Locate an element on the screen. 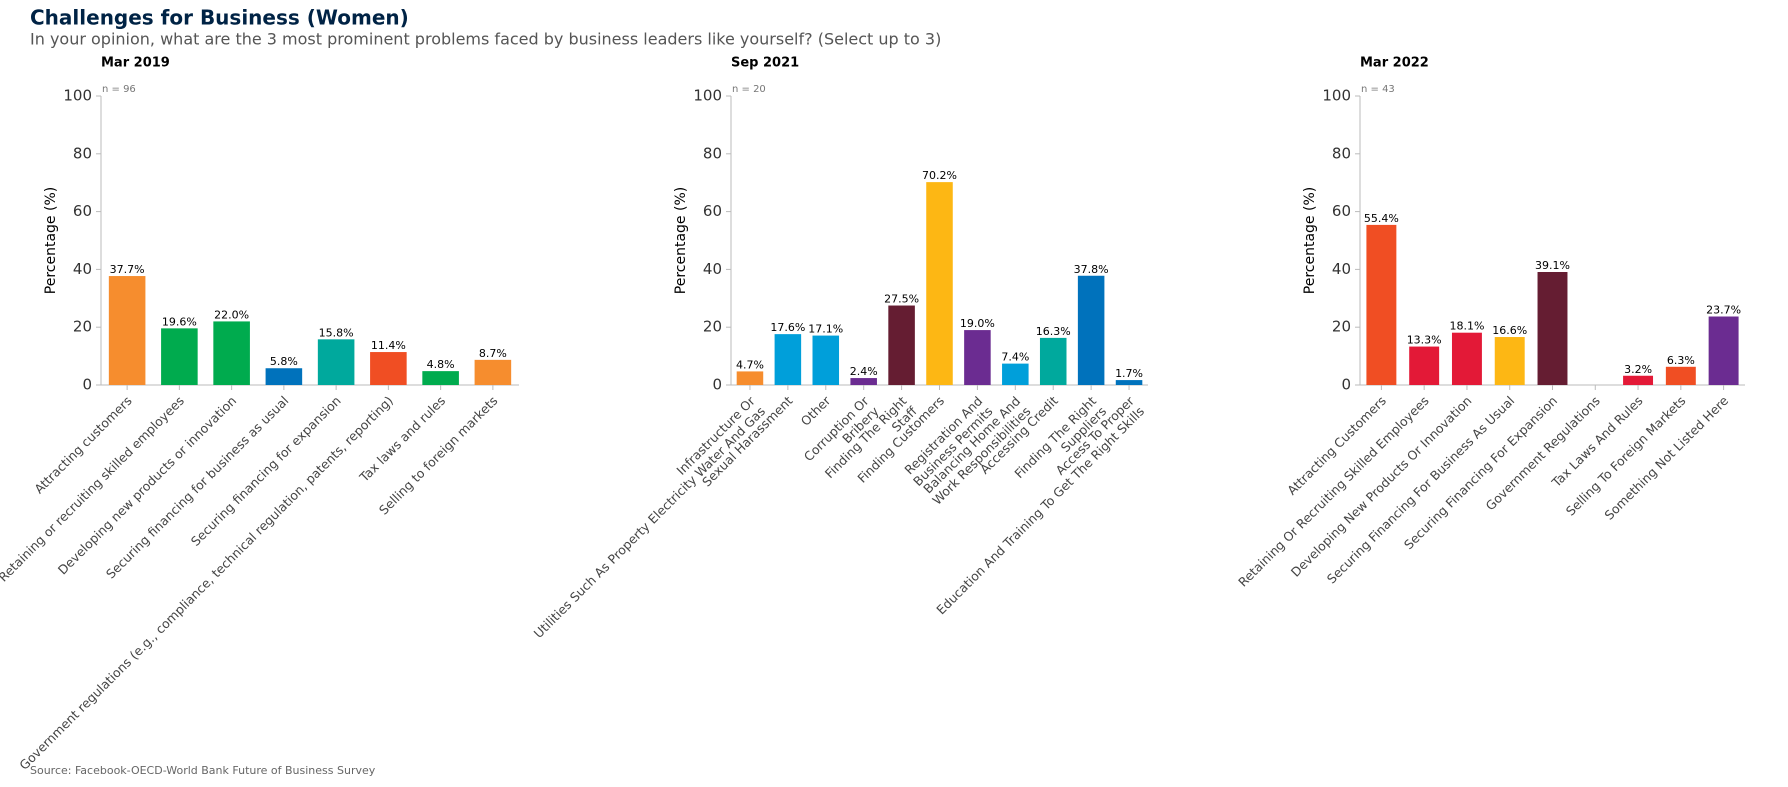  page-title: Challenges for Business (Women) is located at coordinates (219, 18).